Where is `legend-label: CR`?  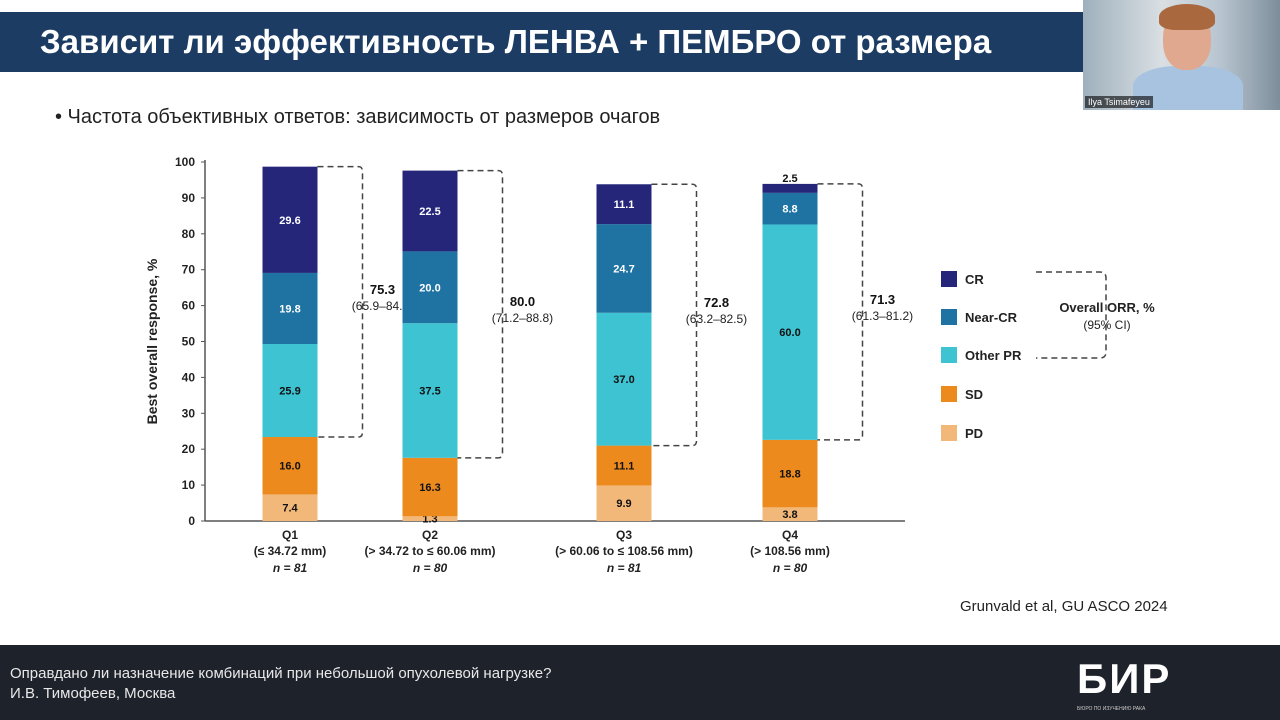 legend-label: CR is located at coordinates (974, 279).